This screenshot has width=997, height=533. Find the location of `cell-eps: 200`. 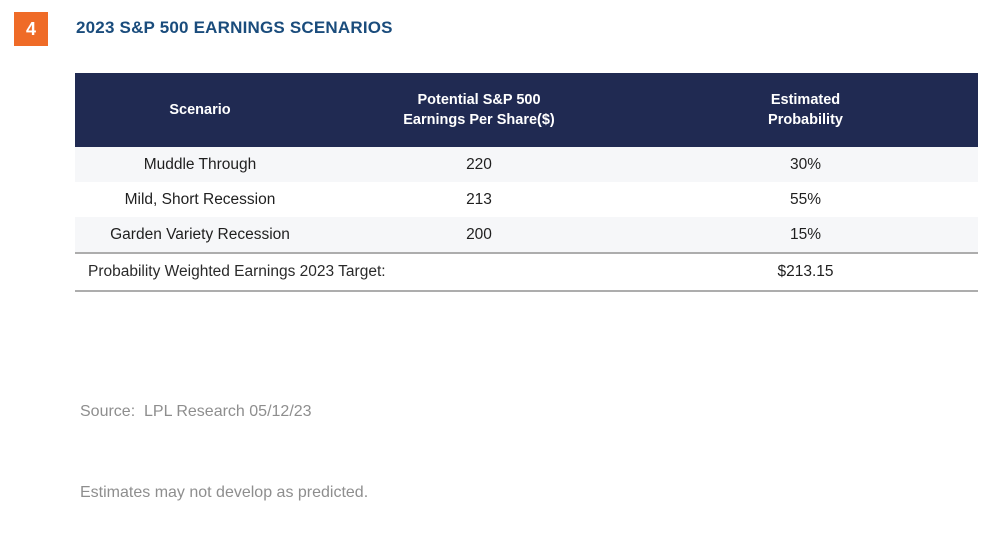

cell-eps: 200 is located at coordinates (479, 234).